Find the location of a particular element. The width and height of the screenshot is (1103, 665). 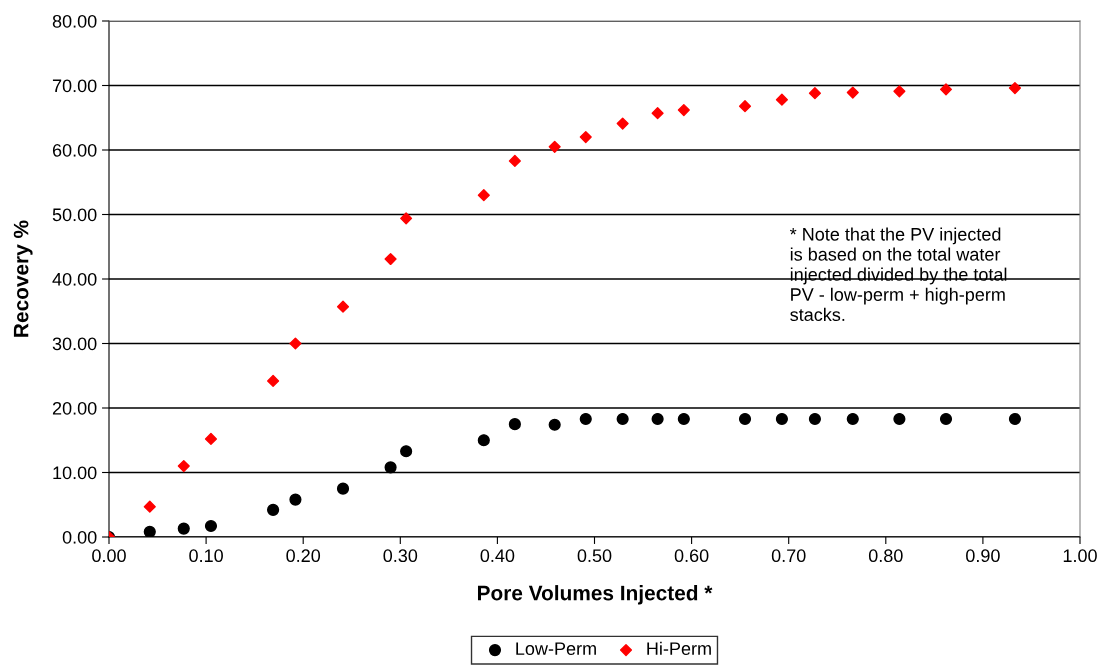

x-axis-title: Pore Volumes Injected * is located at coordinates (595, 595).